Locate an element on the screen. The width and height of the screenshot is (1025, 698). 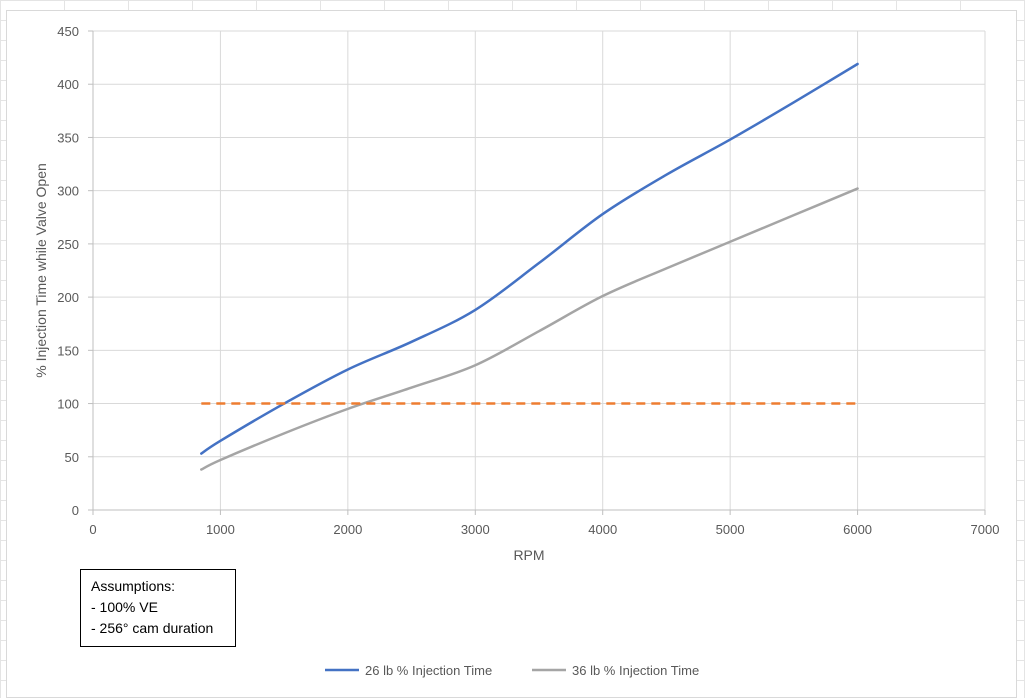
x-tick-label: 0 is located at coordinates (92, 529).